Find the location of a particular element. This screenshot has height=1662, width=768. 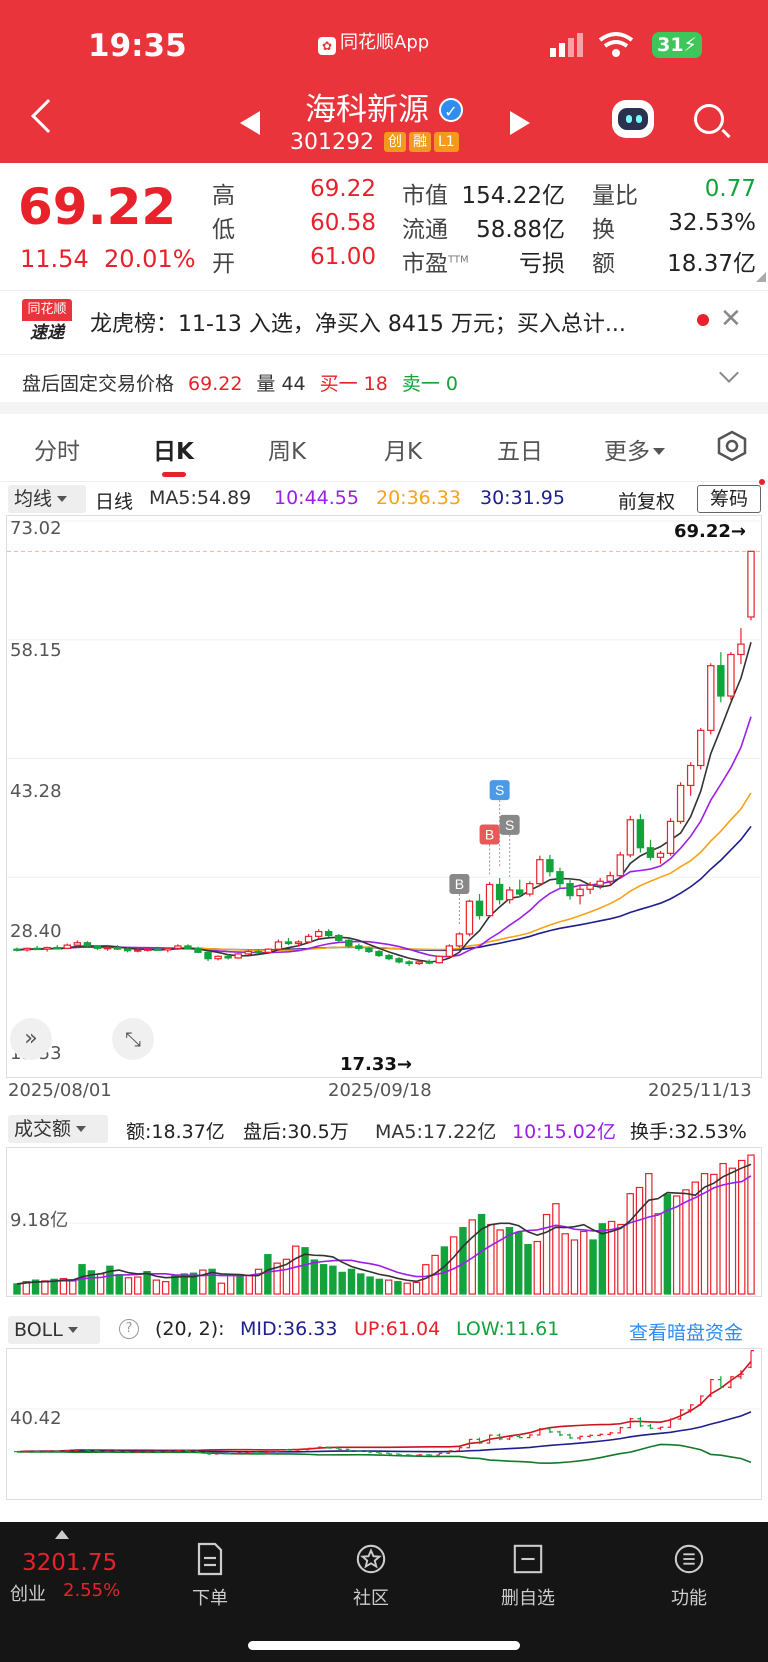

y-label-1: 73.02 is located at coordinates (36, 528).